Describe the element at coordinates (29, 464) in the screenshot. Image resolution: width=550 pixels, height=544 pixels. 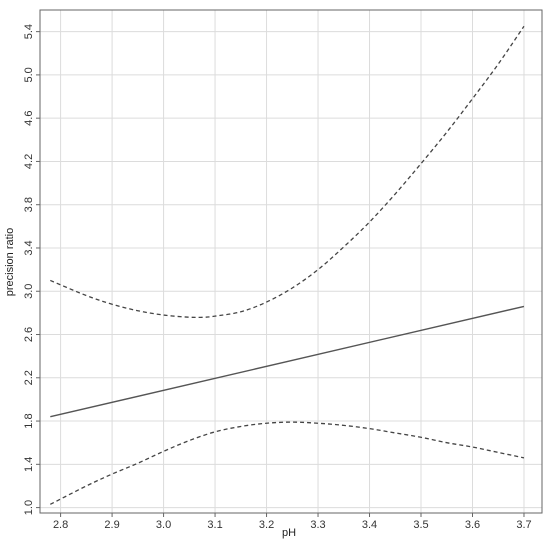
I see `y-tick-label: 1.4` at that location.